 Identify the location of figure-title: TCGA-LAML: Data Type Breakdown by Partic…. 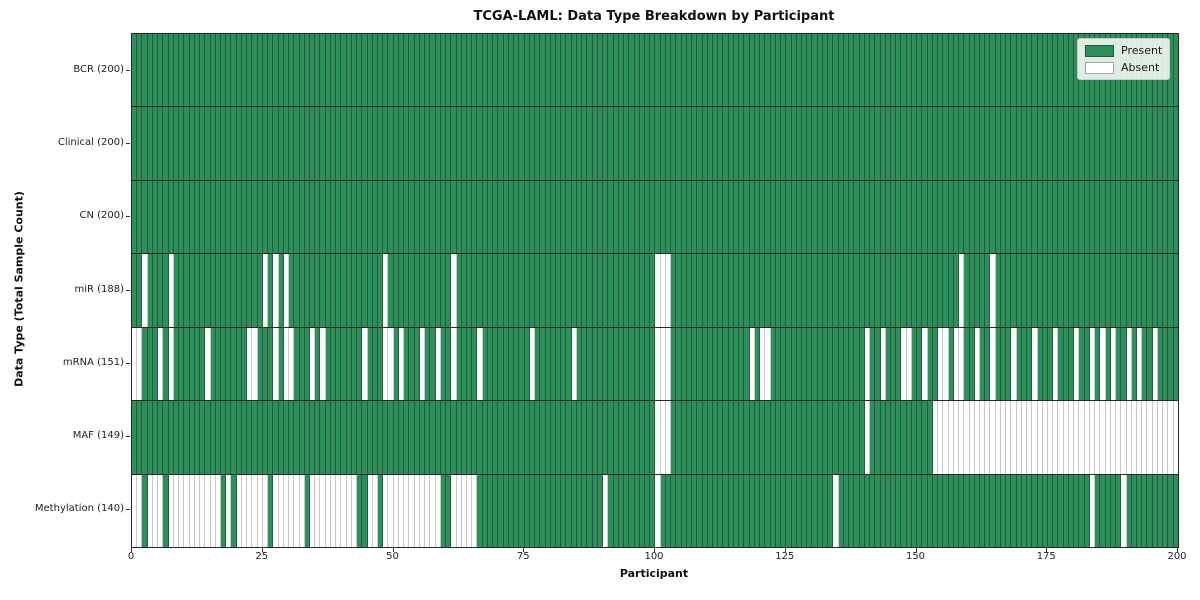
(654, 16).